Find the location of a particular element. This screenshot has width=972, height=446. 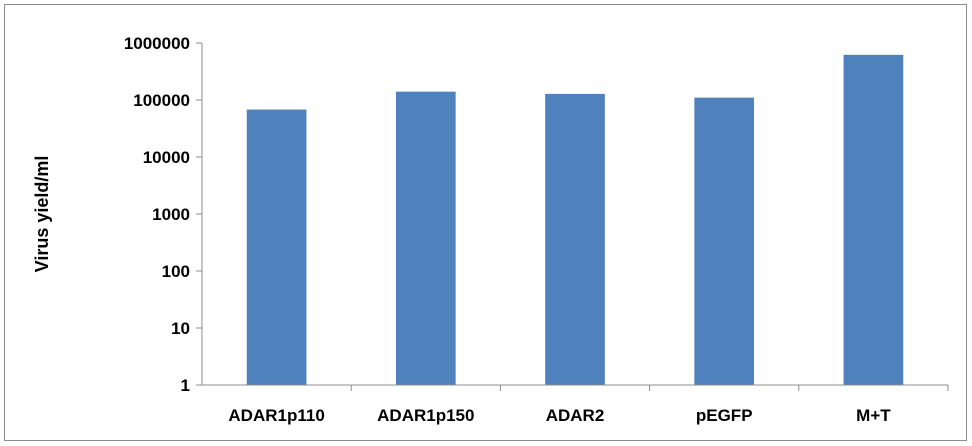

y-tick-label: 10 is located at coordinates (180, 328).